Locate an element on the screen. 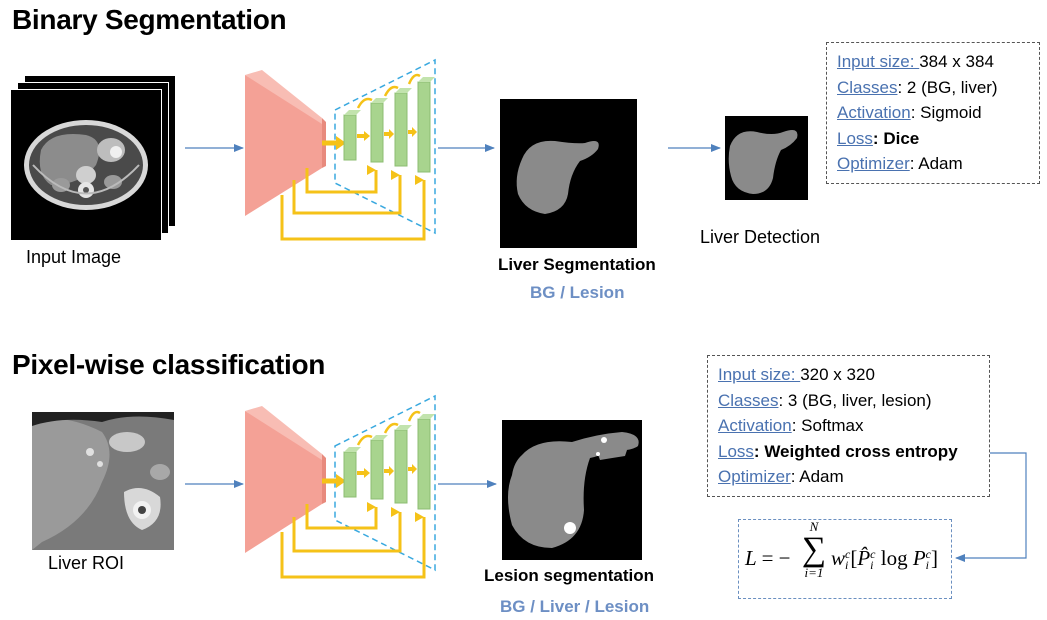 The height and width of the screenshot is (620, 1047). term-w-sup: c is located at coordinates (848, 554).